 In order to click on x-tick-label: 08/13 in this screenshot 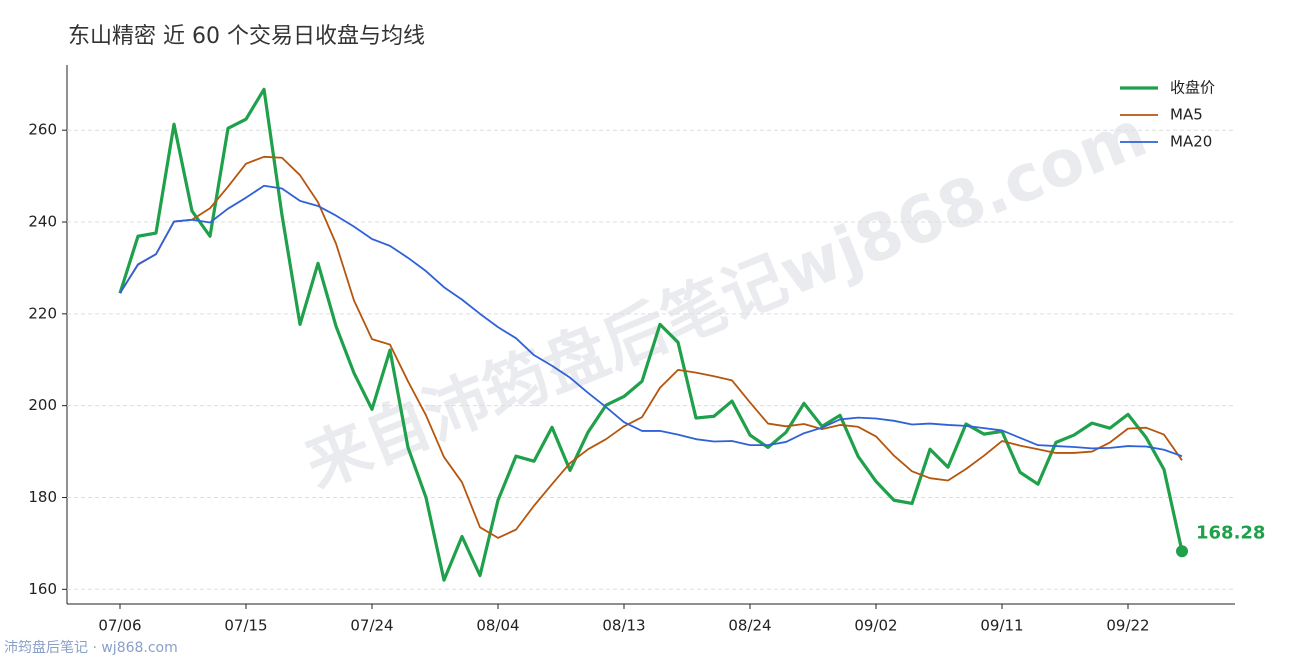, I will do `click(623, 626)`.